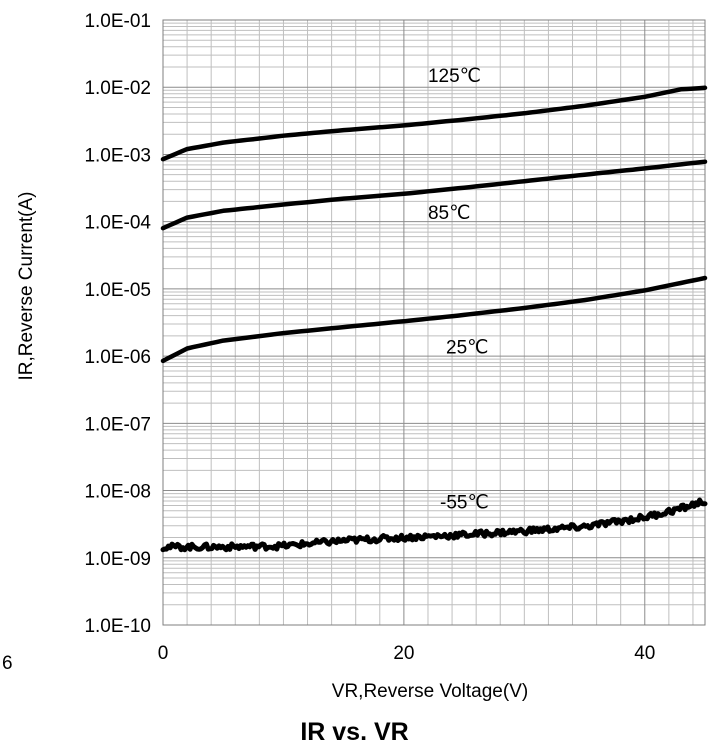  I want to click on y-tick-label: 1.0E-05, so click(117, 290).